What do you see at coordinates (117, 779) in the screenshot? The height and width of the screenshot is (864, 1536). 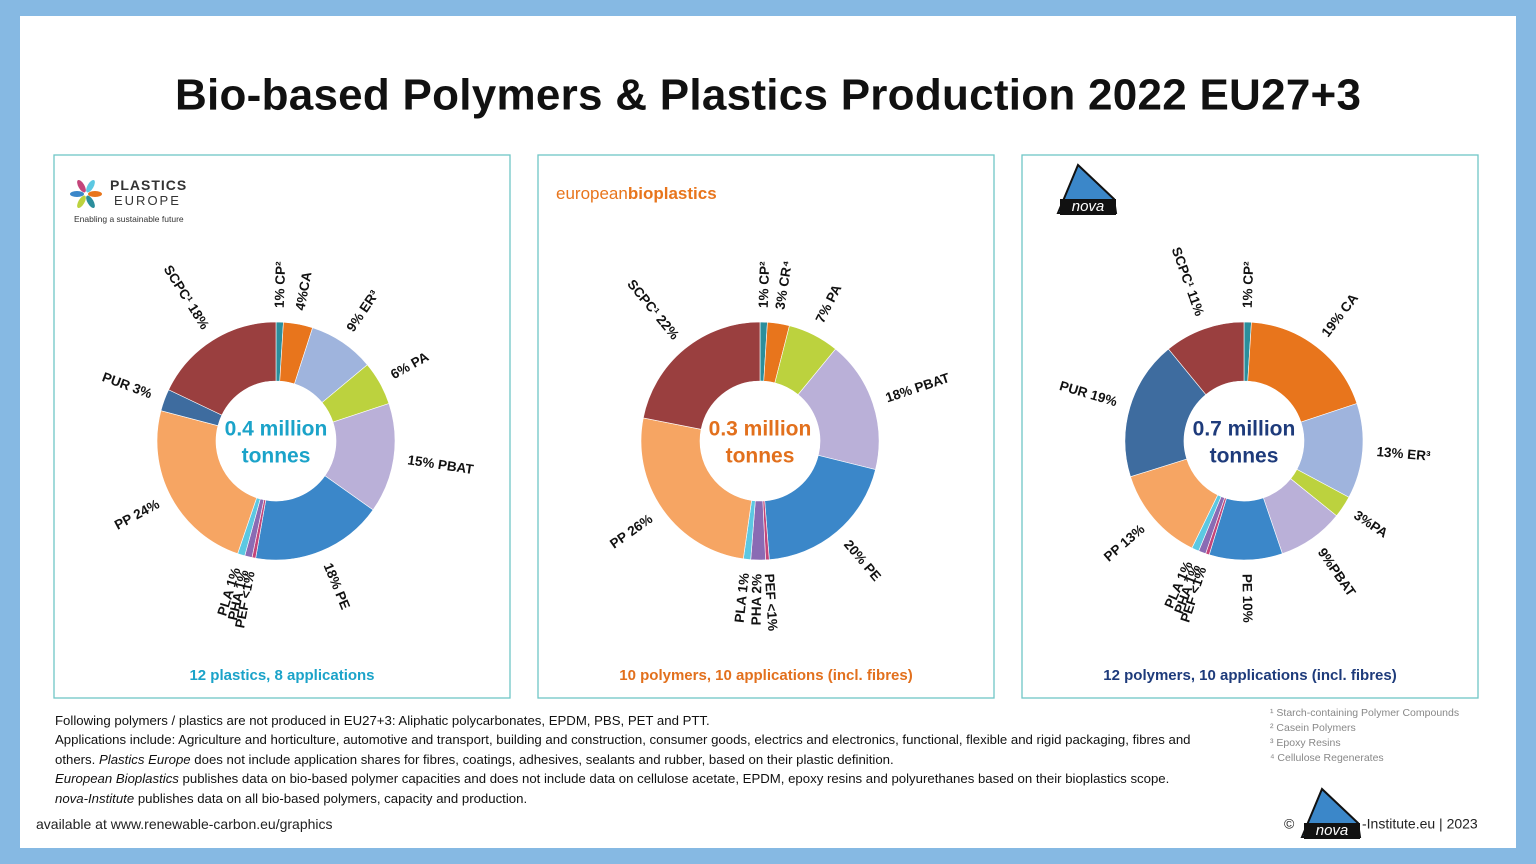 I see `note-text: European Bioplastics` at bounding box center [117, 779].